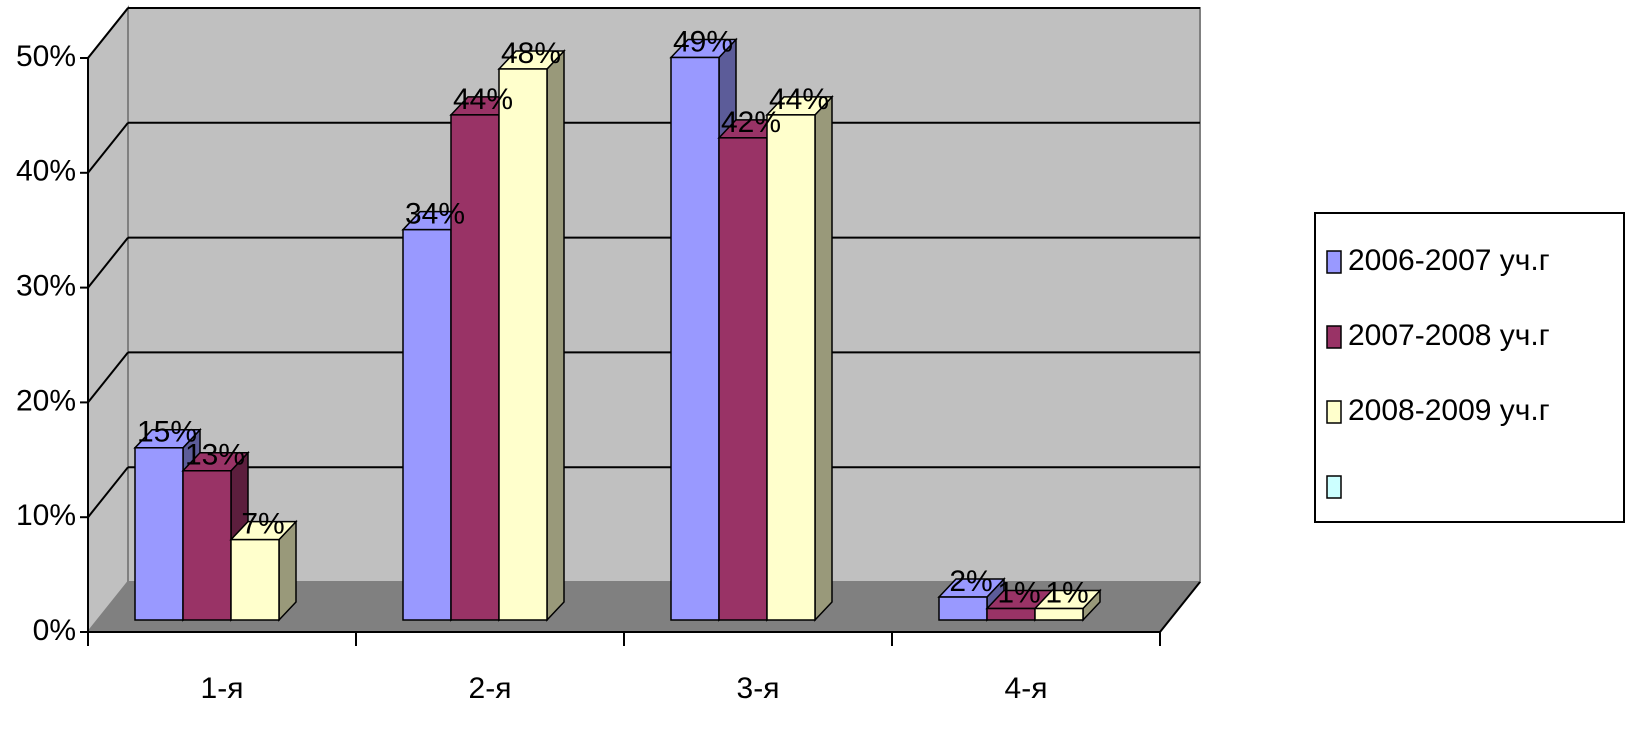 The image size is (1625, 734). What do you see at coordinates (1449, 335) in the screenshot?
I see `legend-label: 2007-2008 уч.г` at bounding box center [1449, 335].